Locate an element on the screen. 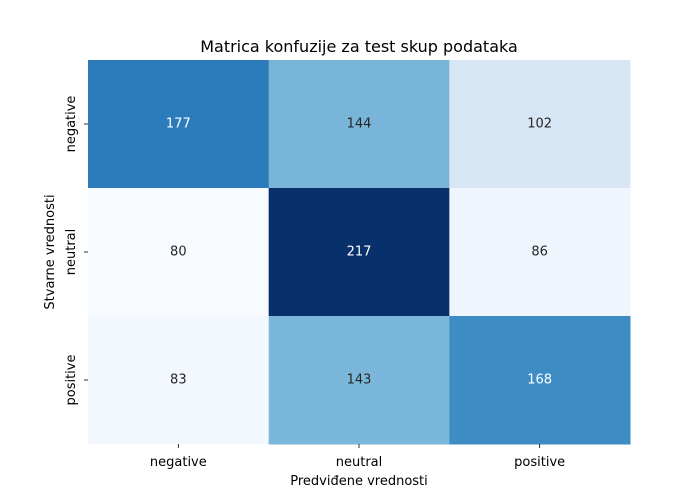 Image resolution: width=700 pixels, height=500 pixels. x-tick-label: positive is located at coordinates (539, 462).